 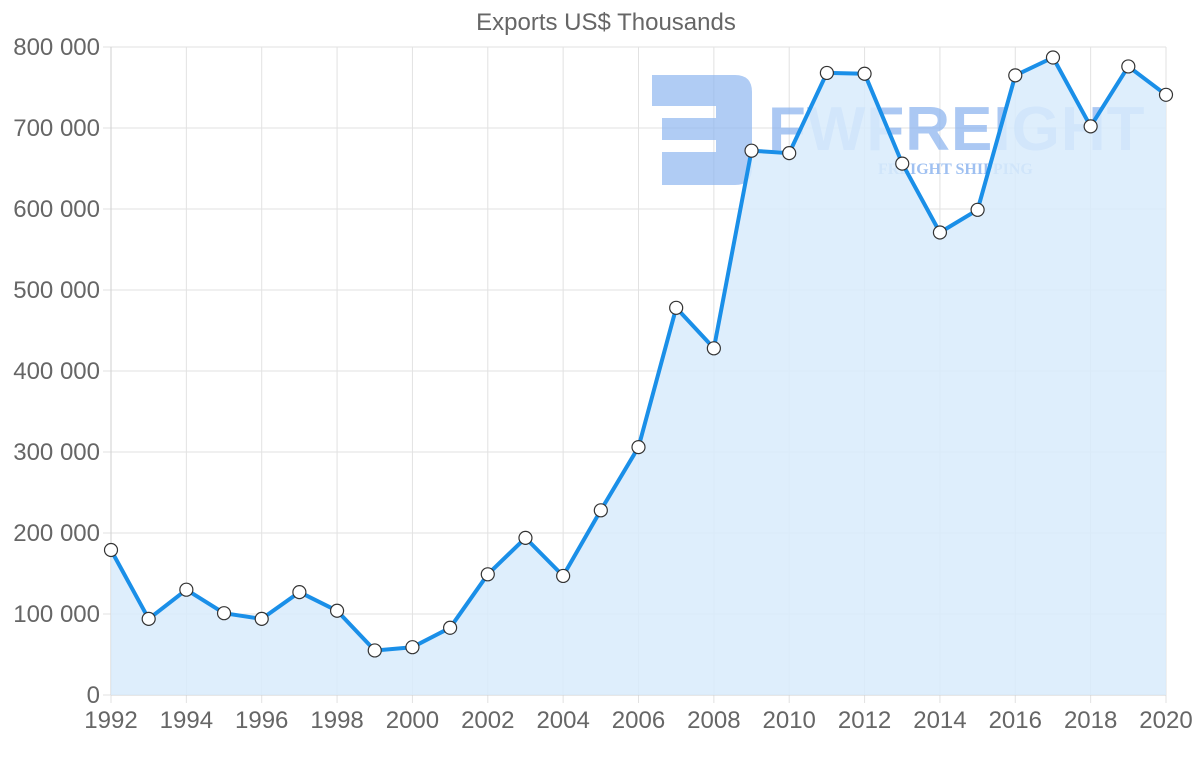 I want to click on x-tick-label: 2012, so click(x=864, y=720).